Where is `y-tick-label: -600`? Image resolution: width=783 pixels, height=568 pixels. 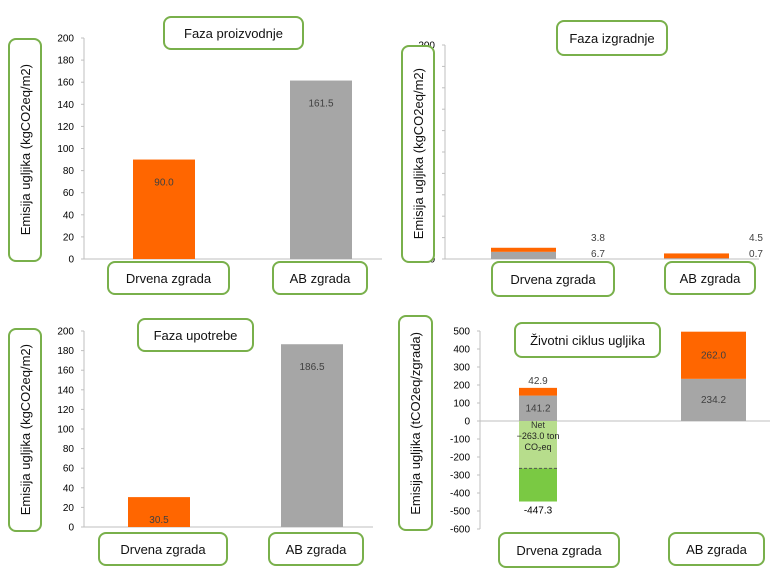 y-tick-label: -600 is located at coordinates (460, 530).